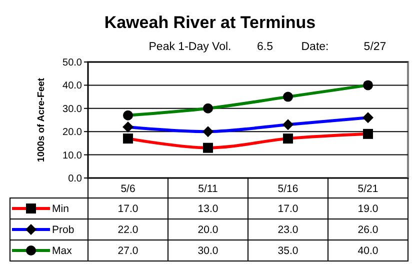  Describe the element at coordinates (190, 47) in the screenshot. I see `text: Peak 1-Day Vol.` at that location.